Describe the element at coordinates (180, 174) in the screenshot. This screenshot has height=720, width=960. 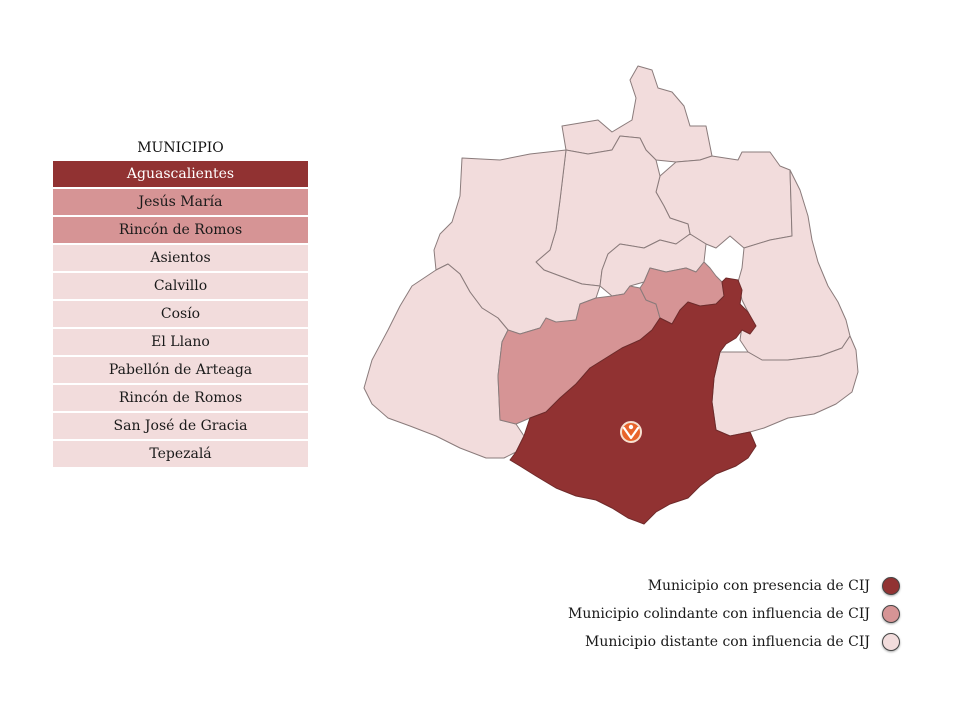
I see `table-row: Aguascalientes` at that location.